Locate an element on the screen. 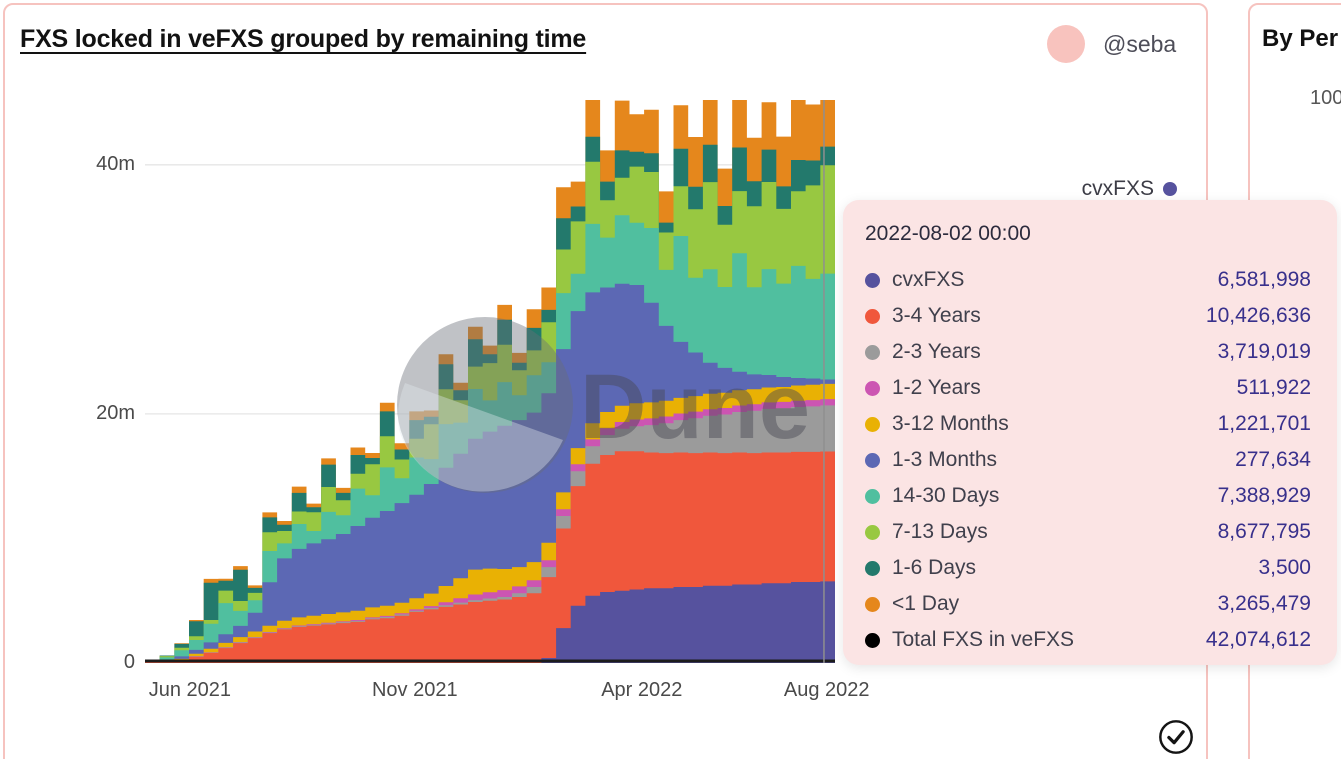 The image size is (1341, 759). y-tick-label: 40m is located at coordinates (115, 163).